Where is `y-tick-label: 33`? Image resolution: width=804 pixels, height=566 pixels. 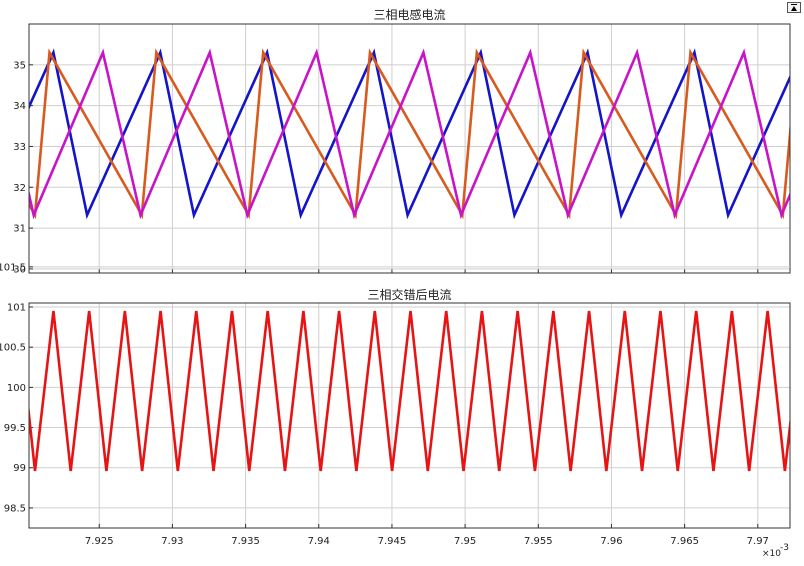 y-tick-label: 33 is located at coordinates (19, 147).